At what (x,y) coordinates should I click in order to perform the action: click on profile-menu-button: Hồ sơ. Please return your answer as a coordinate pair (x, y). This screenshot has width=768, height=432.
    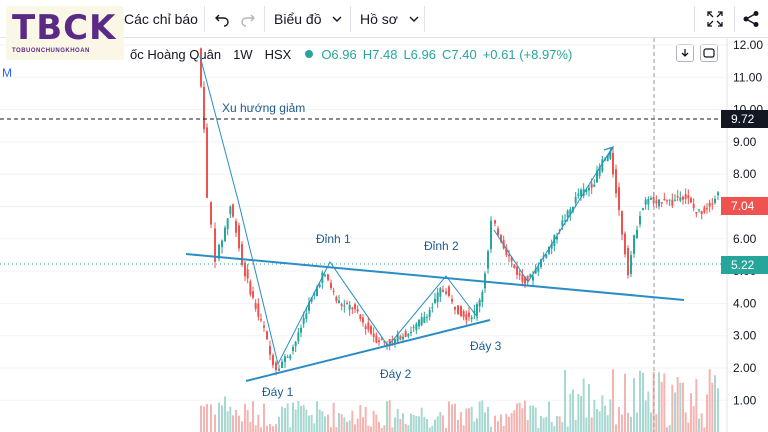
    Looking at the image, I should click on (390, 19).